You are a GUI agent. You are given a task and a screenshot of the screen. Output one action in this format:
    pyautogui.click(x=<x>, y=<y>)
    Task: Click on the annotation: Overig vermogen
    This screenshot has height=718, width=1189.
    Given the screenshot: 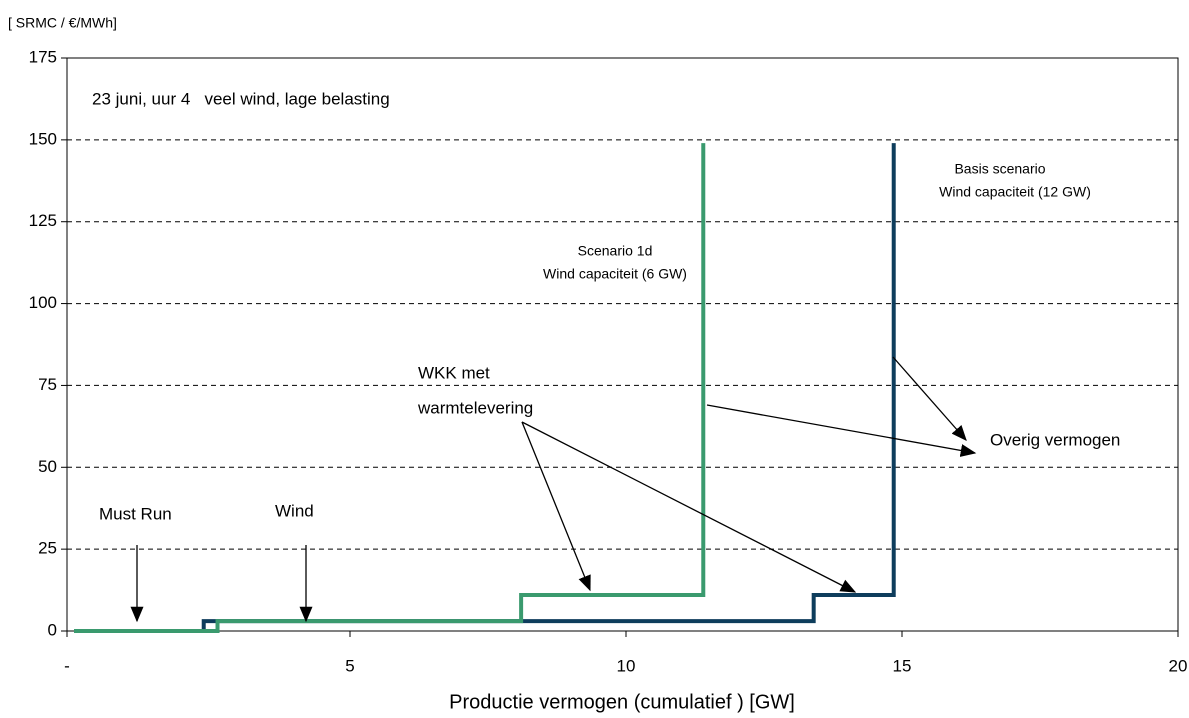 What is the action you would take?
    pyautogui.click(x=1055, y=439)
    